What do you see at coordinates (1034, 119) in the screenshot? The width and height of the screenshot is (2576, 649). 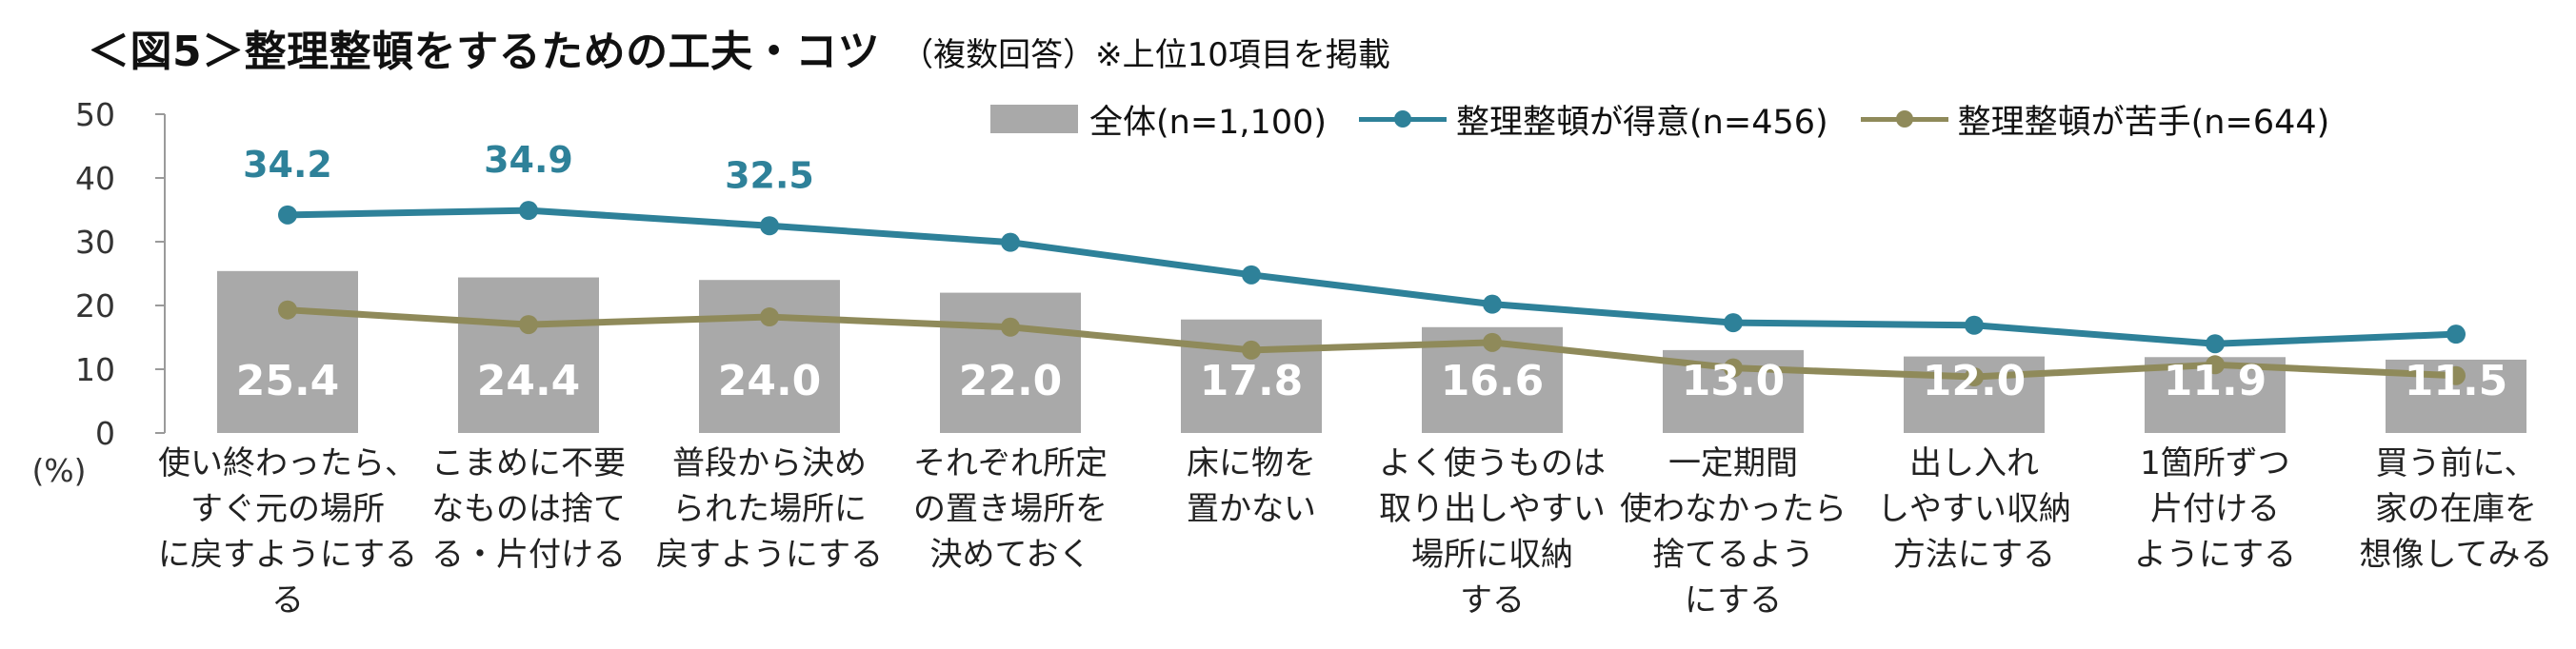 I see `legend-swatch-bar` at bounding box center [1034, 119].